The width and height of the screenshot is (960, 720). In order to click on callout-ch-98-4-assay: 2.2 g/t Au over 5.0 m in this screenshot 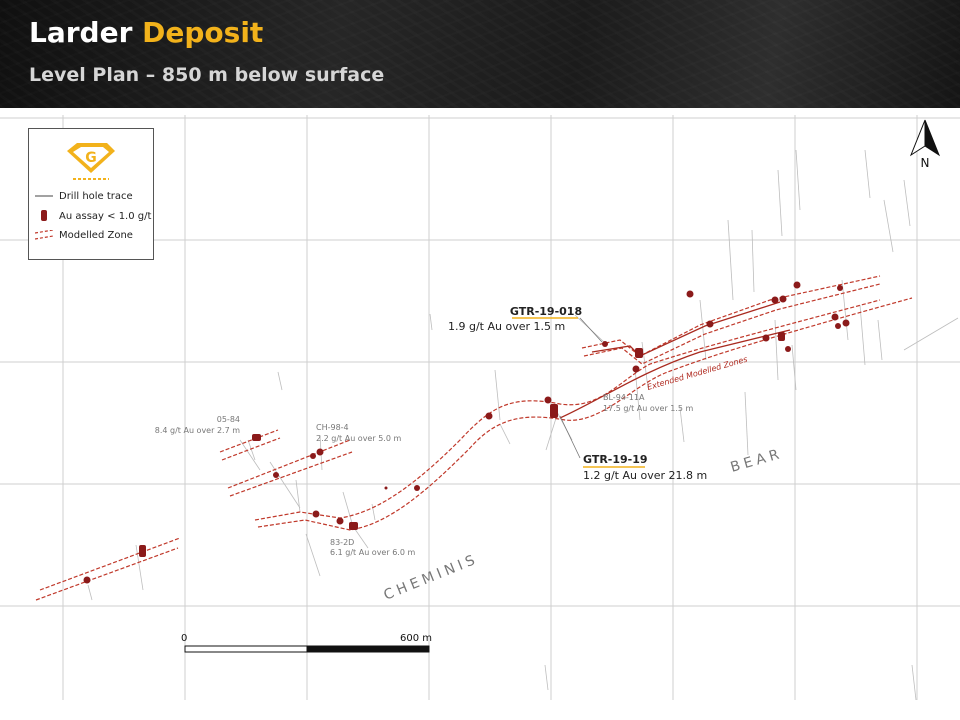, I will do `click(358, 438)`.